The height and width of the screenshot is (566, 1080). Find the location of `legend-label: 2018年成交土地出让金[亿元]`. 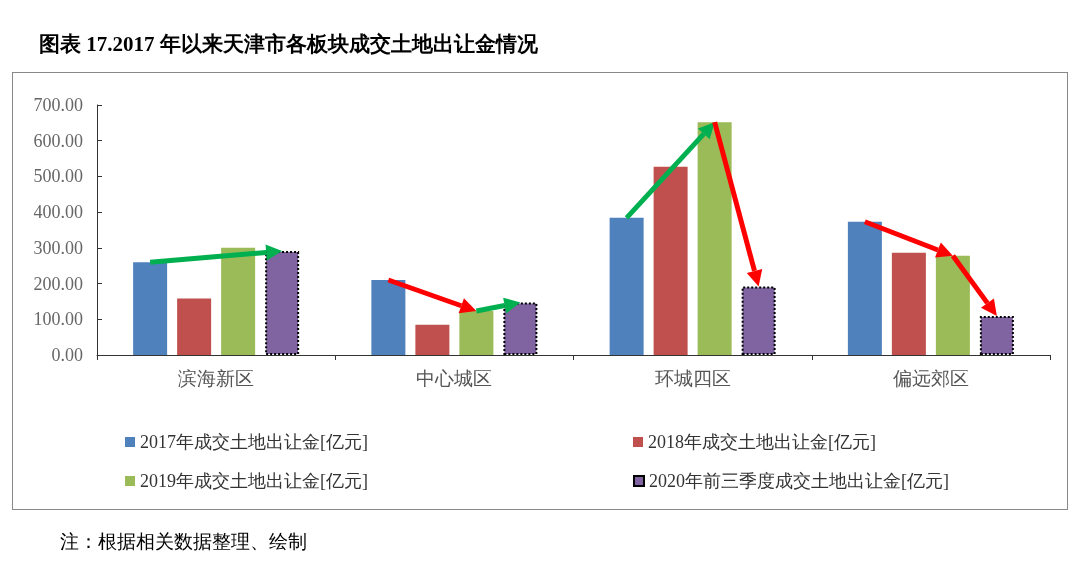

legend-label: 2018年成交土地出让金[亿元] is located at coordinates (762, 442).